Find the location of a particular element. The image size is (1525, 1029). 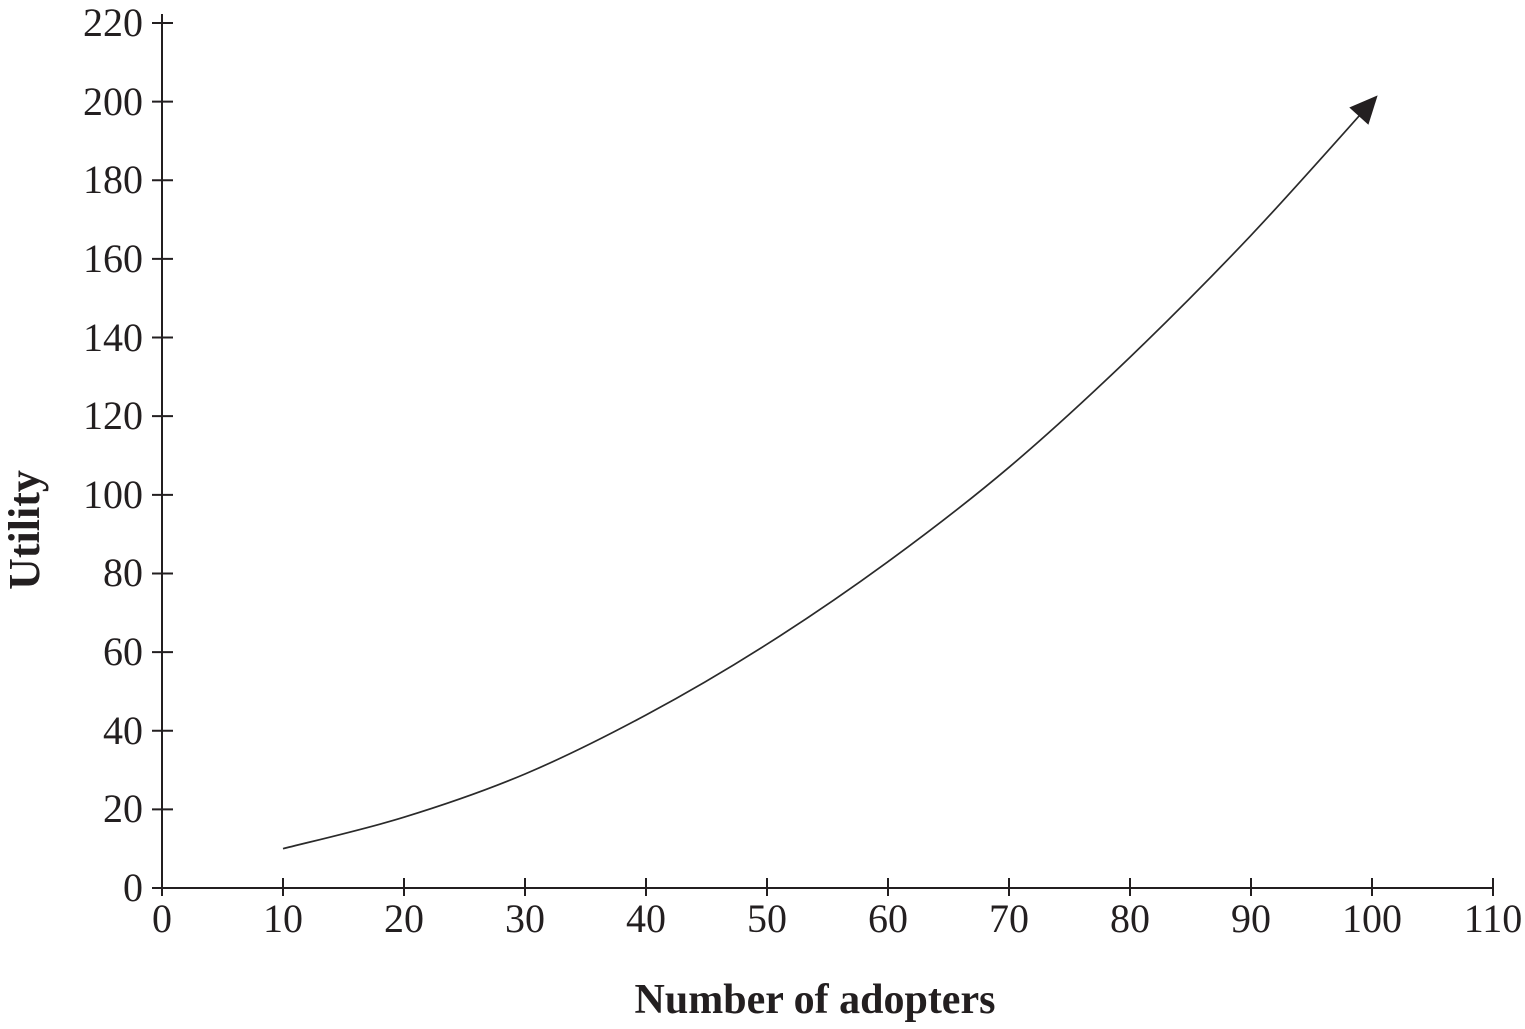

x-tick-label: 20 is located at coordinates (404, 918).